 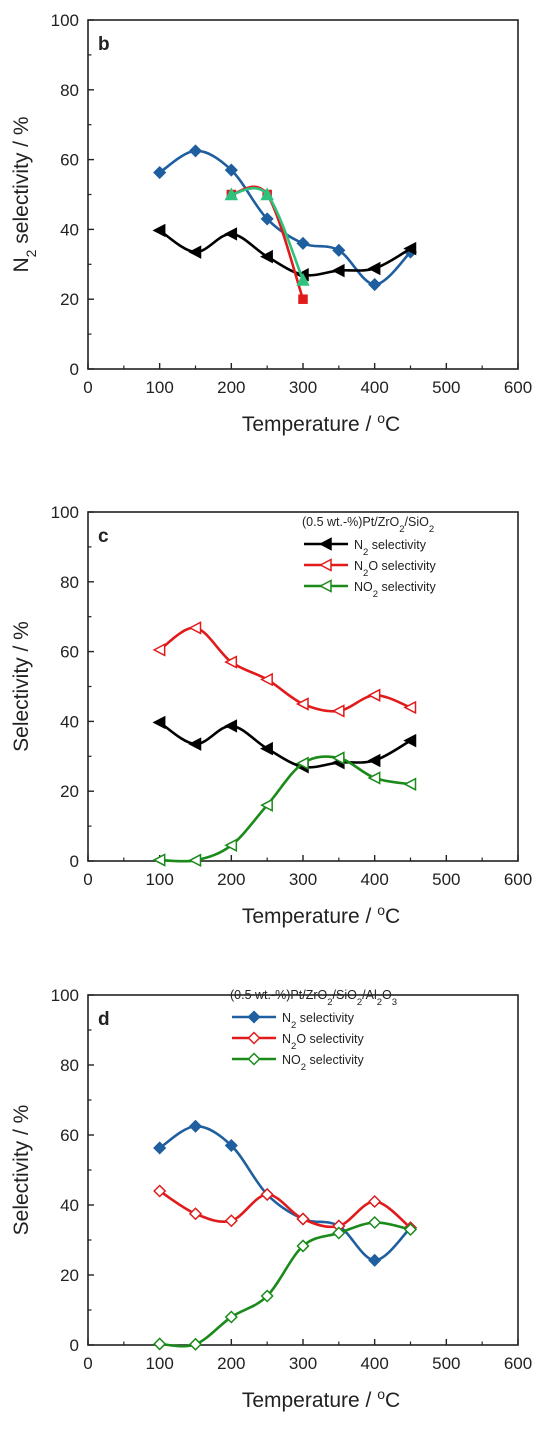 What do you see at coordinates (368, 525) in the screenshot?
I see `legend-title: (0.5 wt.-%)Pt/ZrO2/SiO2` at bounding box center [368, 525].